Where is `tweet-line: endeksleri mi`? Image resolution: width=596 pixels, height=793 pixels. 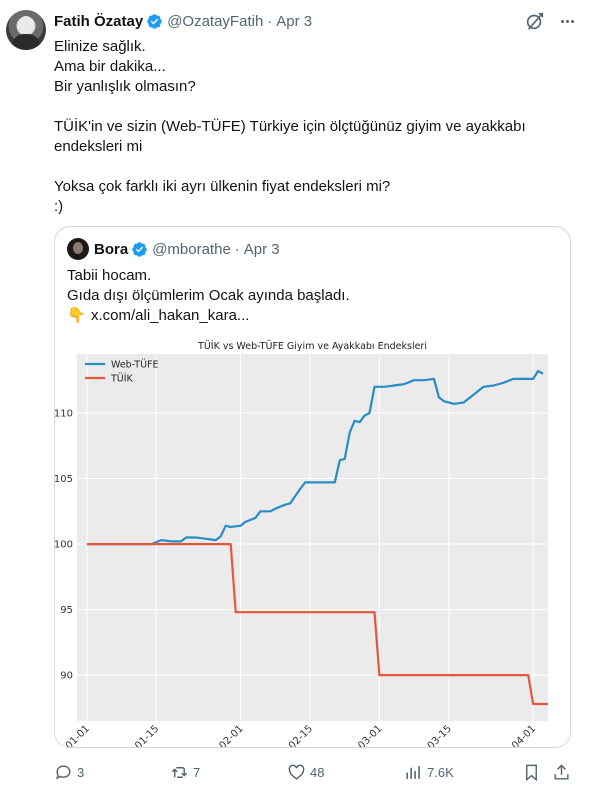
tweet-line: endeksleri mi is located at coordinates (98, 146).